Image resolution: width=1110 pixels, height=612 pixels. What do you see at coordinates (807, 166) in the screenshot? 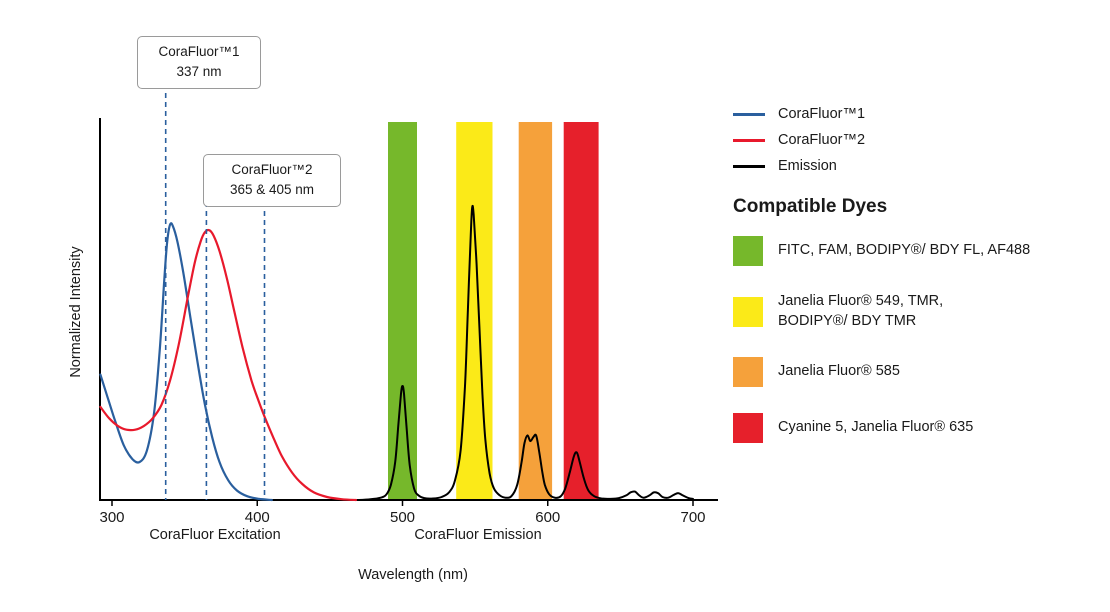
I see `legend-label-emission: Emission` at bounding box center [807, 166].